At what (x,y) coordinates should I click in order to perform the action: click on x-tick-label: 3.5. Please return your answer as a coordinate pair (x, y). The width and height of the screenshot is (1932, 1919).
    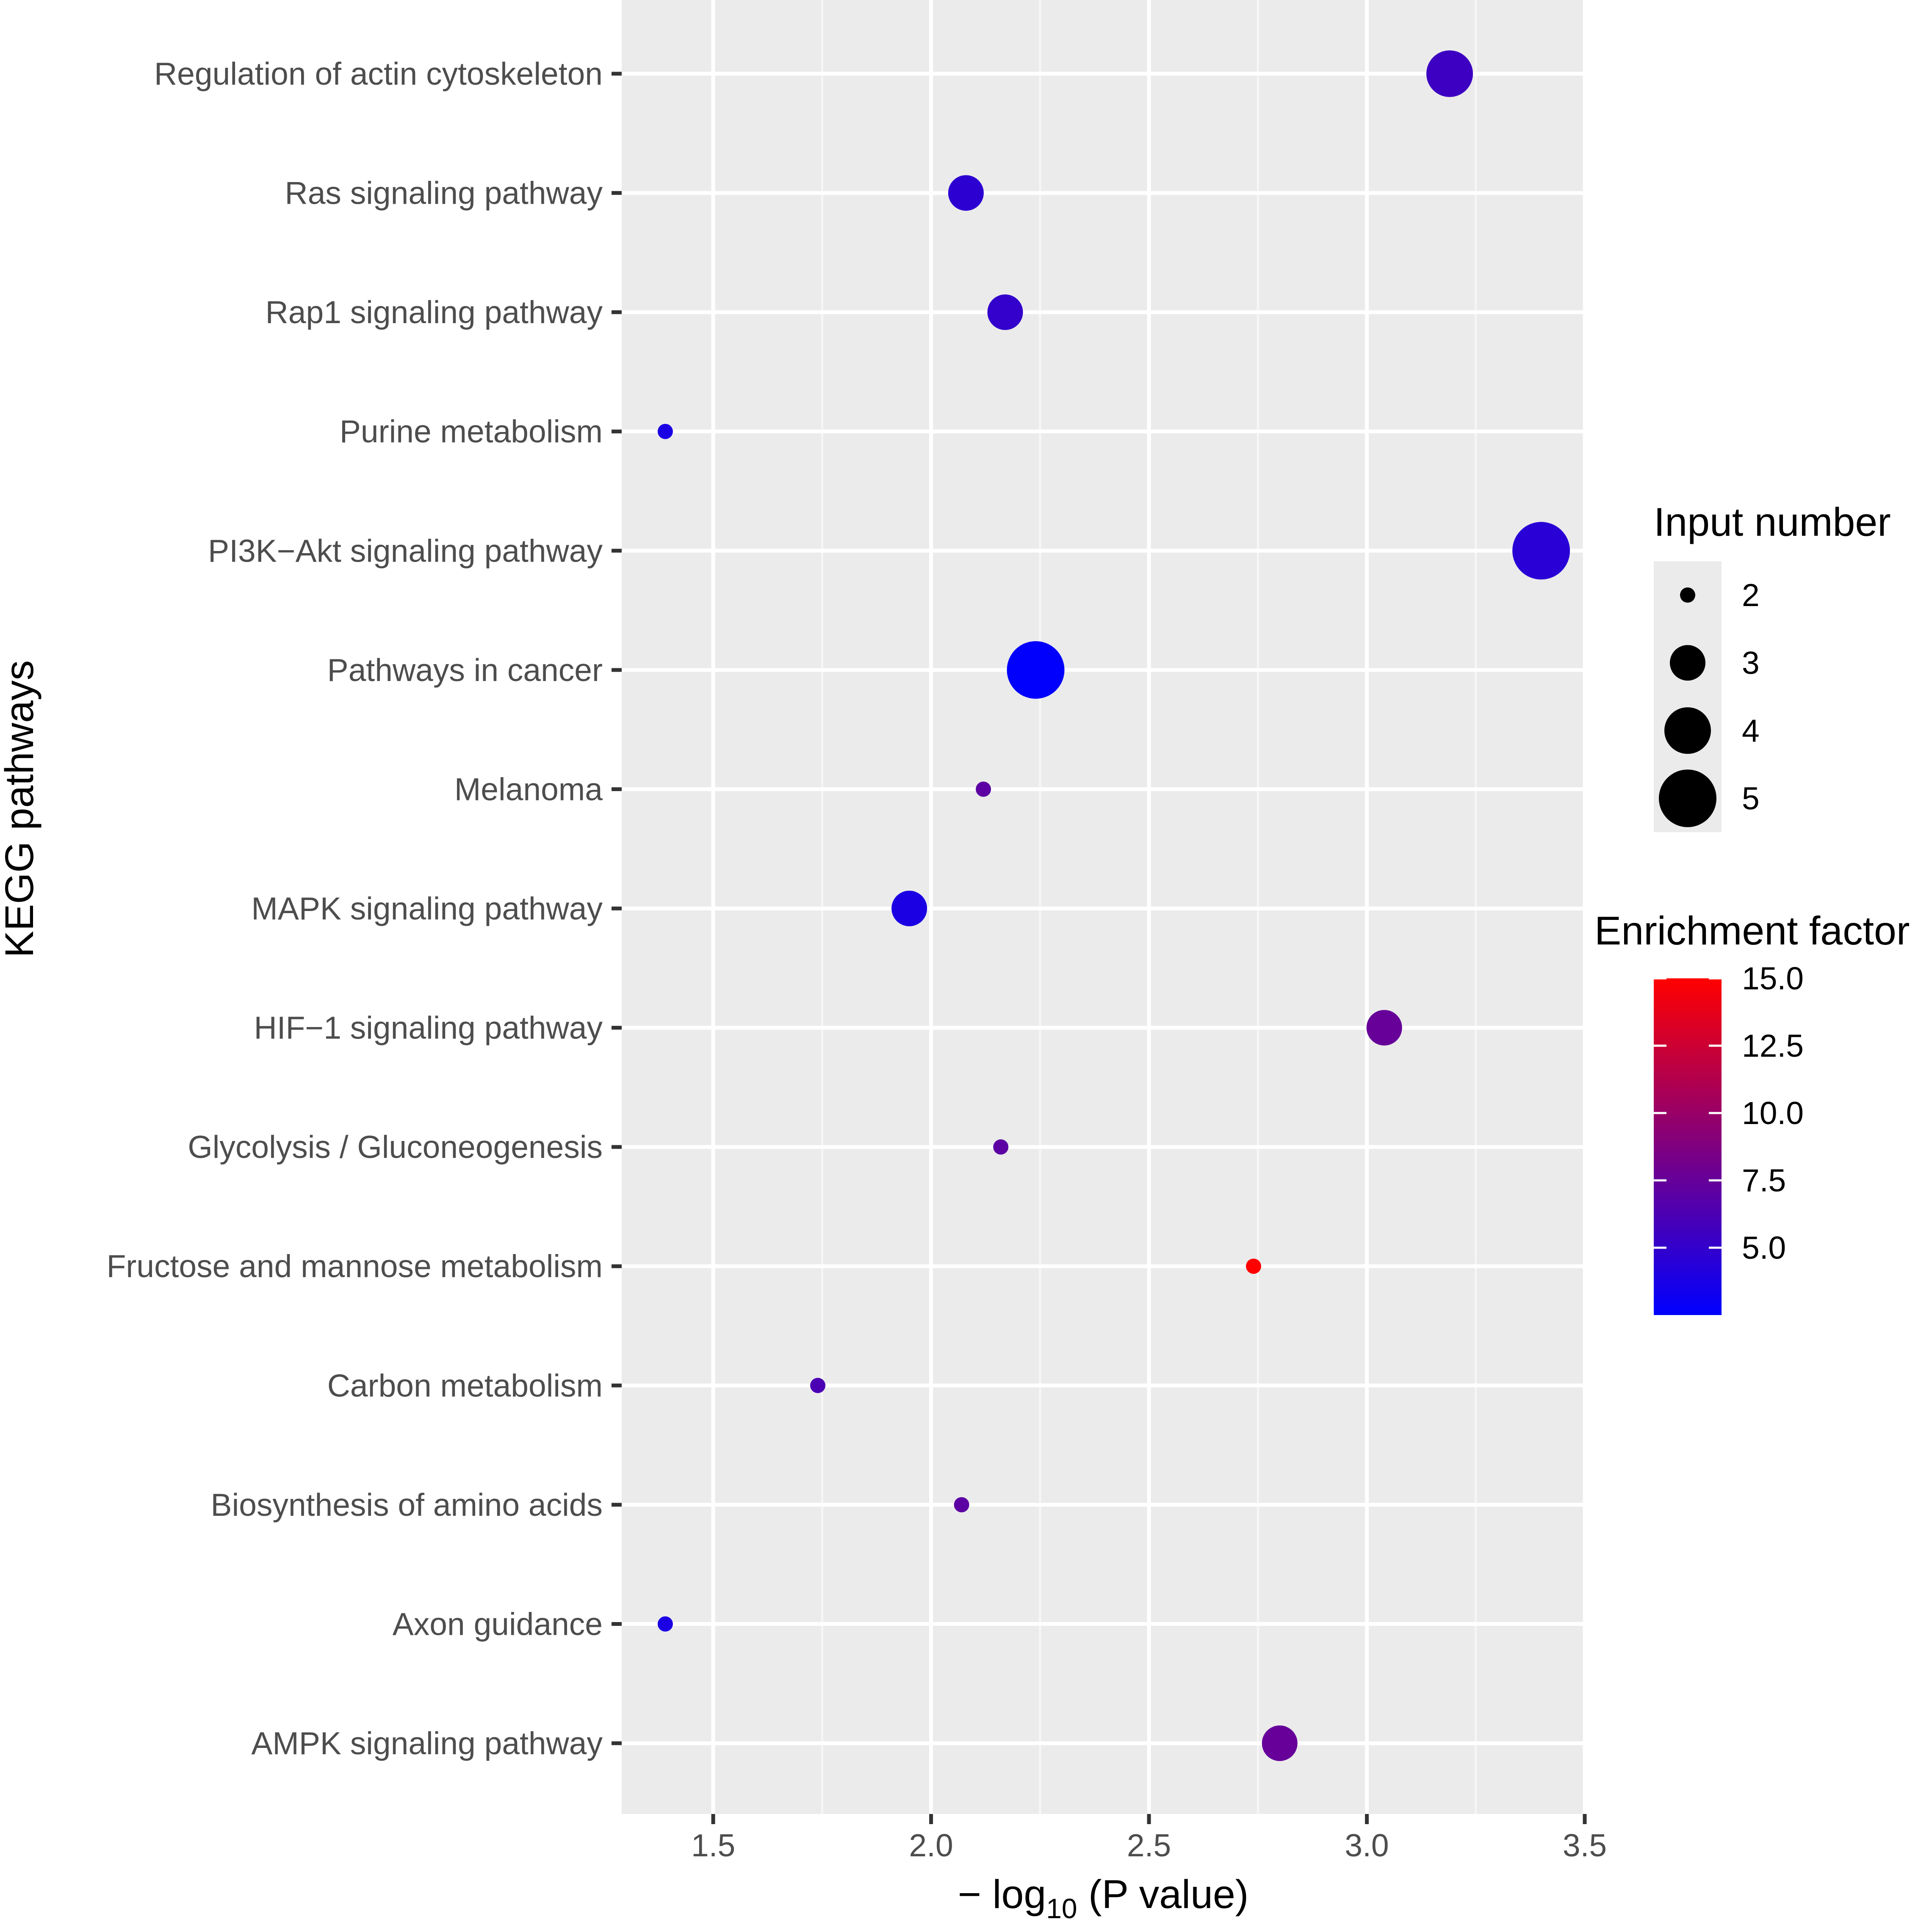
    Looking at the image, I should click on (1585, 1845).